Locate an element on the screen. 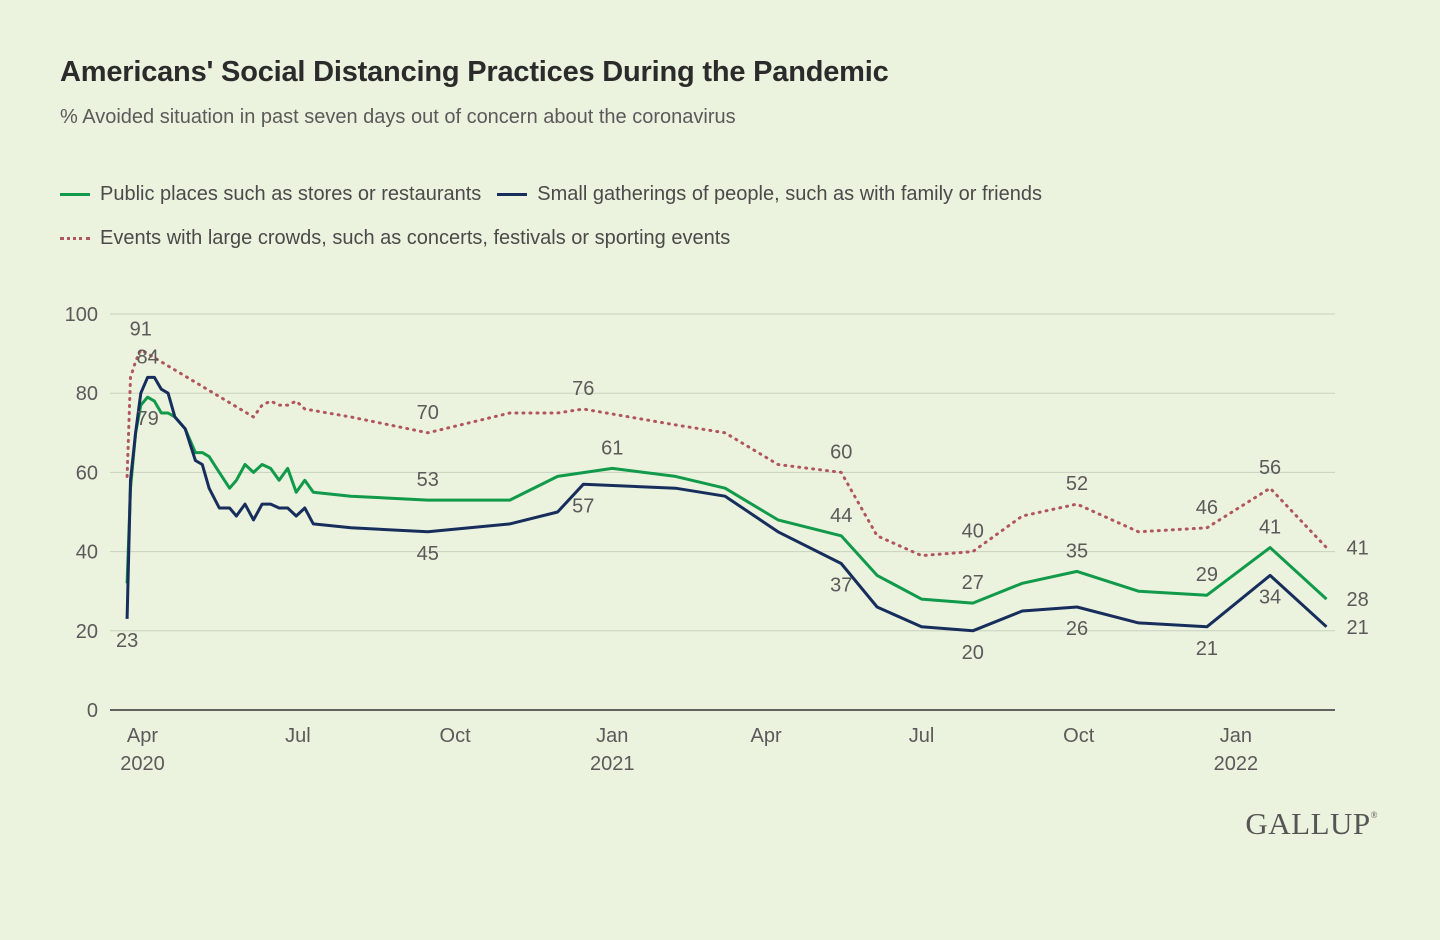 The width and height of the screenshot is (1440, 940). data-label-small-gatherings-2: 45 is located at coordinates (428, 554).